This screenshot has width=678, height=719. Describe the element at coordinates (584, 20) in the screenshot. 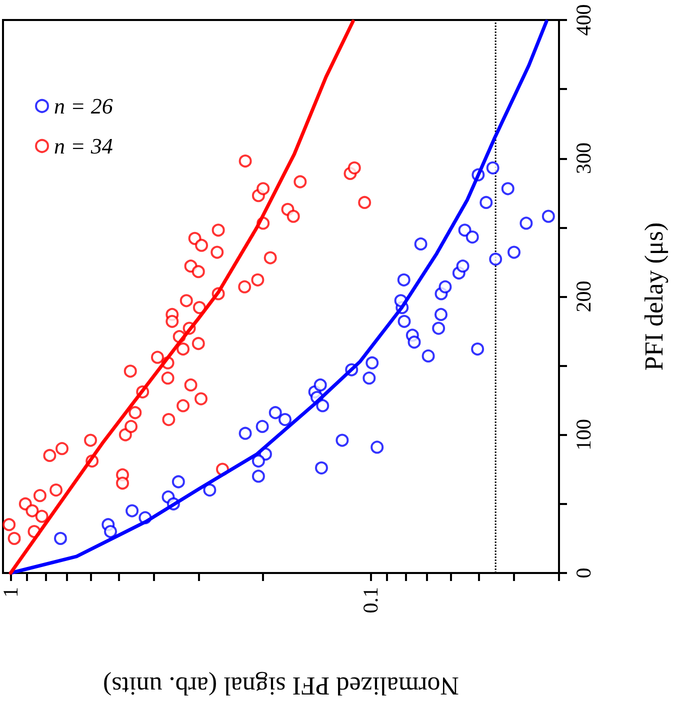

I see `y-tick-label: 400` at that location.